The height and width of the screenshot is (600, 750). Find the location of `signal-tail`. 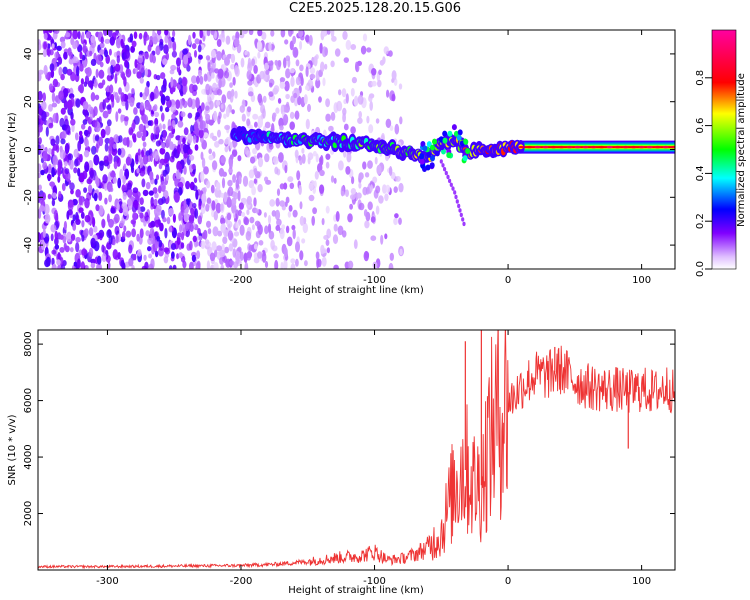

signal-tail is located at coordinates (457, 201).